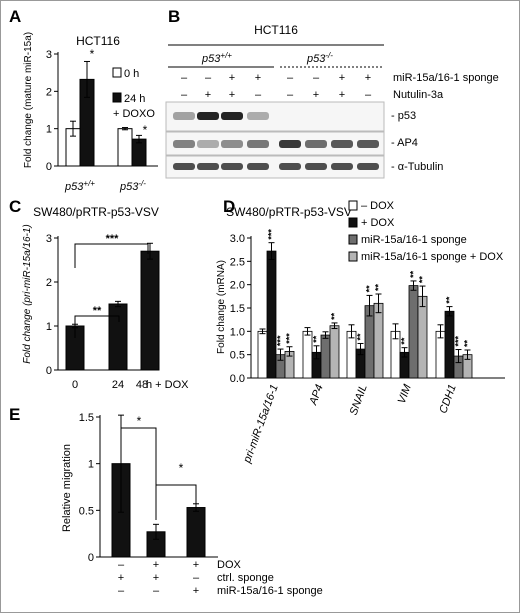 The height and width of the screenshot is (613, 520). What do you see at coordinates (134, 99) in the screenshot?
I see `panel-a-legend-24h: 24 h` at bounding box center [134, 99].